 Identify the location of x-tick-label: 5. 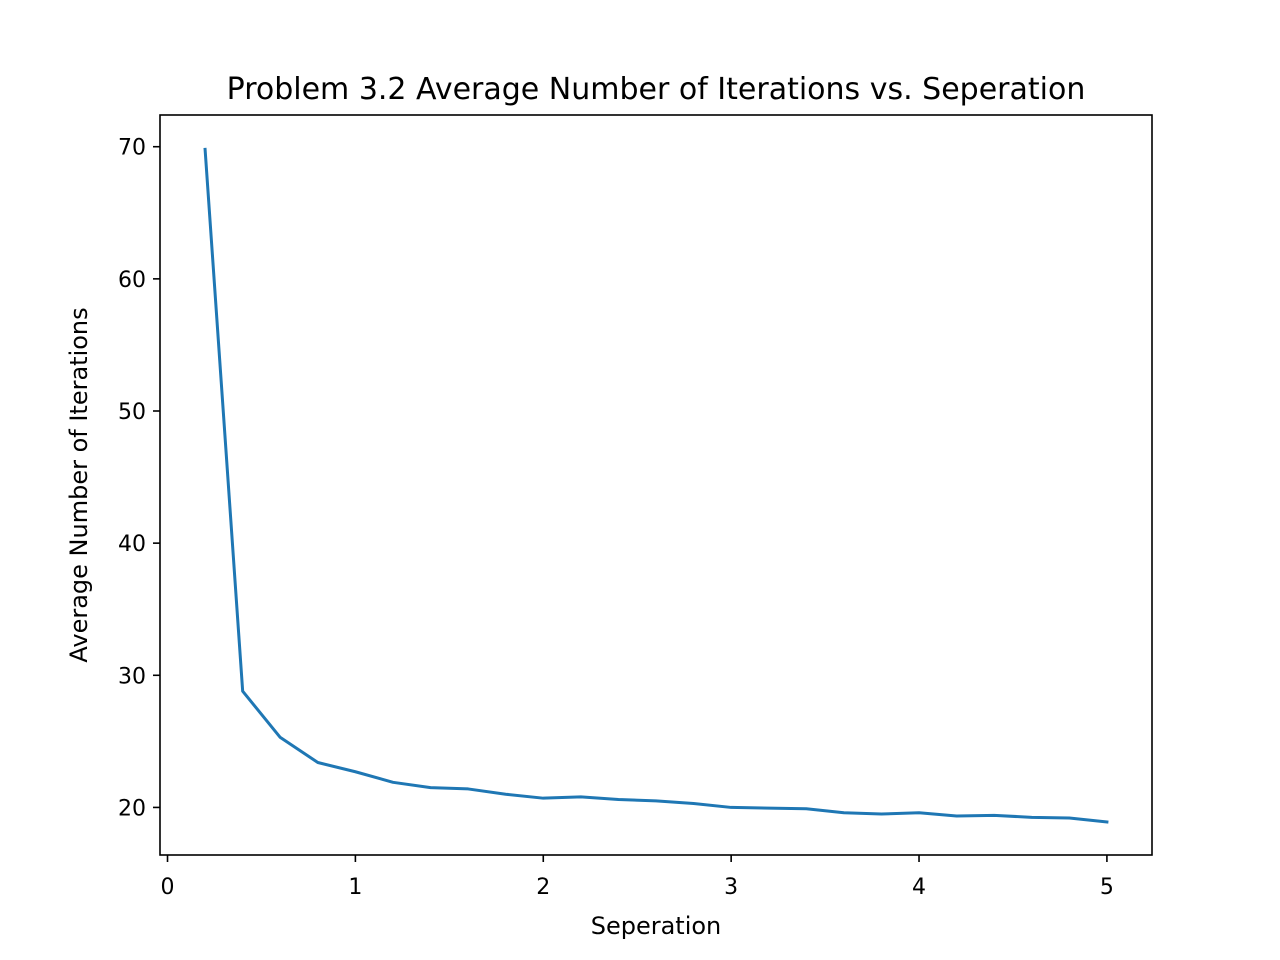
(1107, 887).